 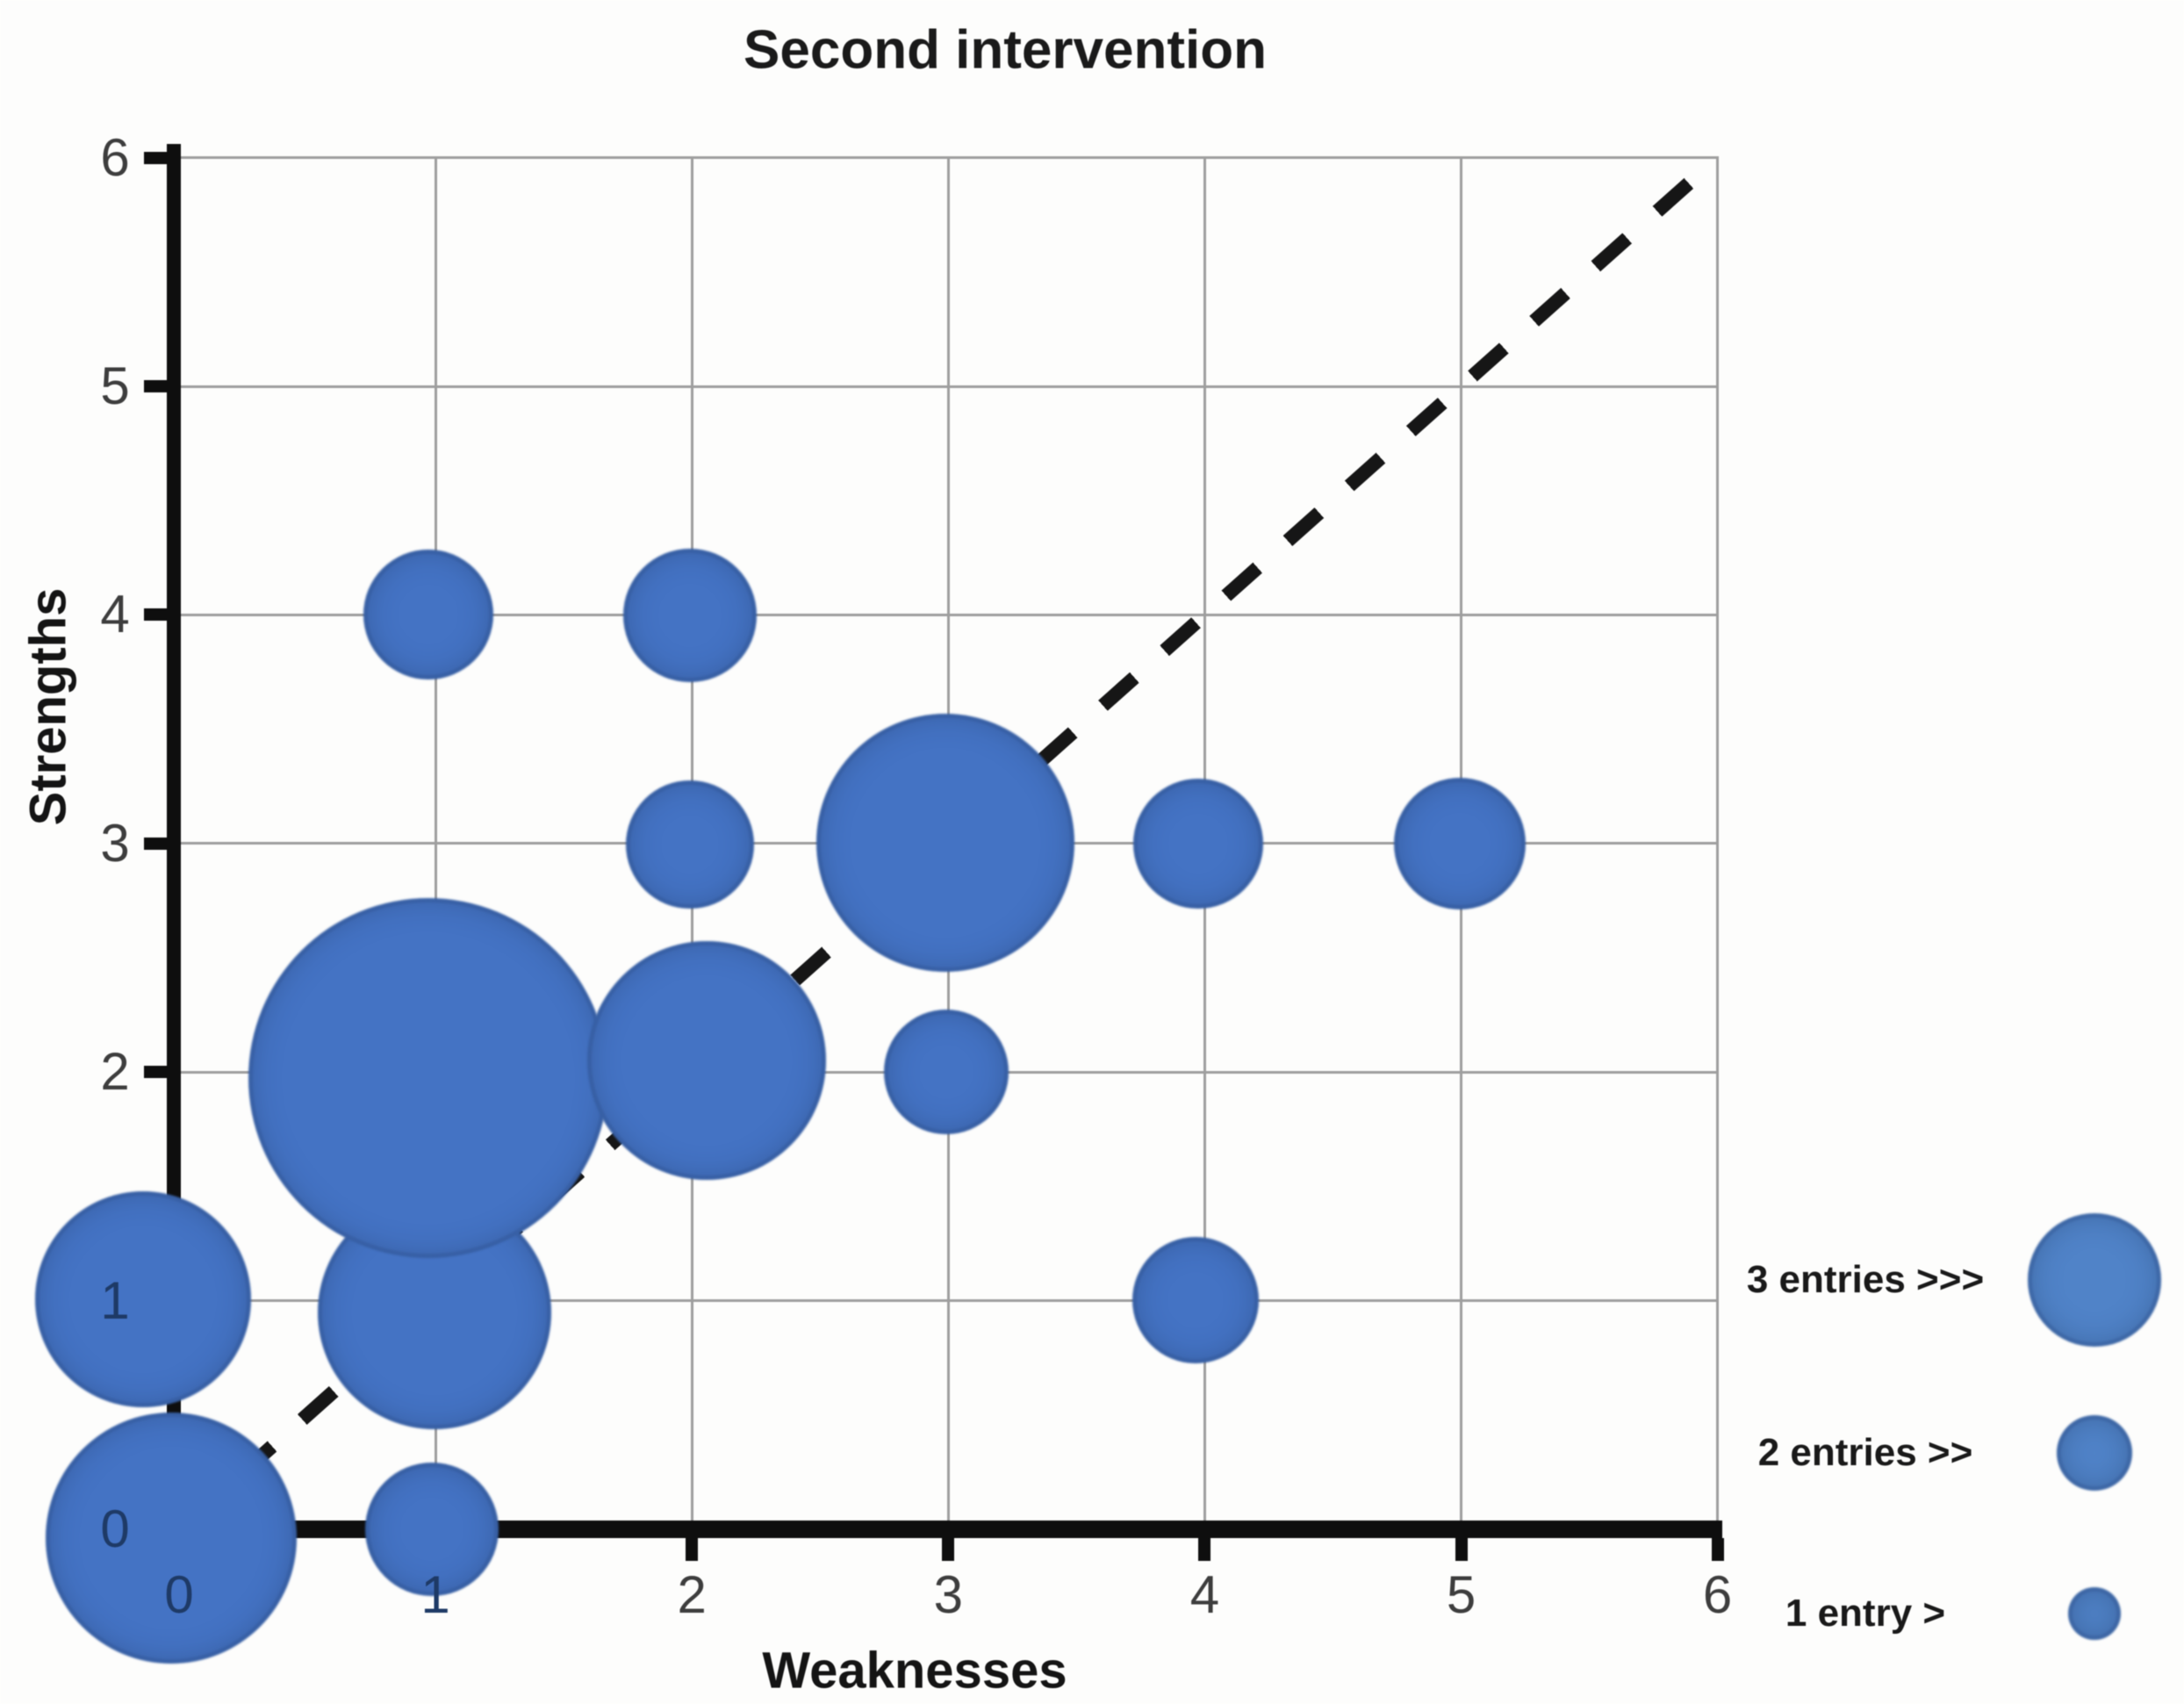 I want to click on x-axis-title: Weaknesses, so click(x=914, y=1671).